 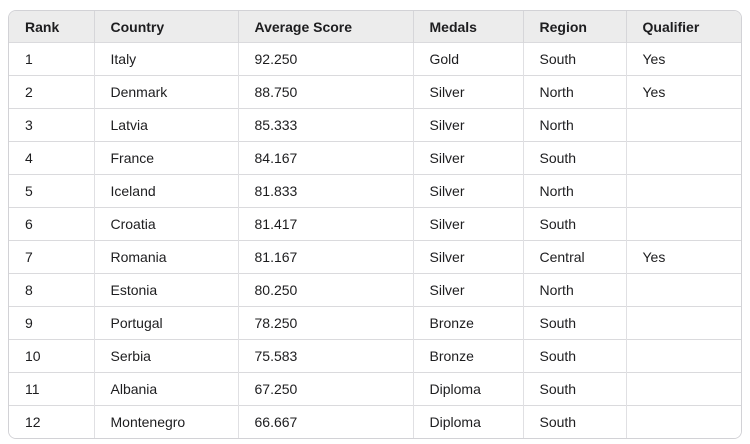 I want to click on cell-country: Estonia, so click(x=166, y=290).